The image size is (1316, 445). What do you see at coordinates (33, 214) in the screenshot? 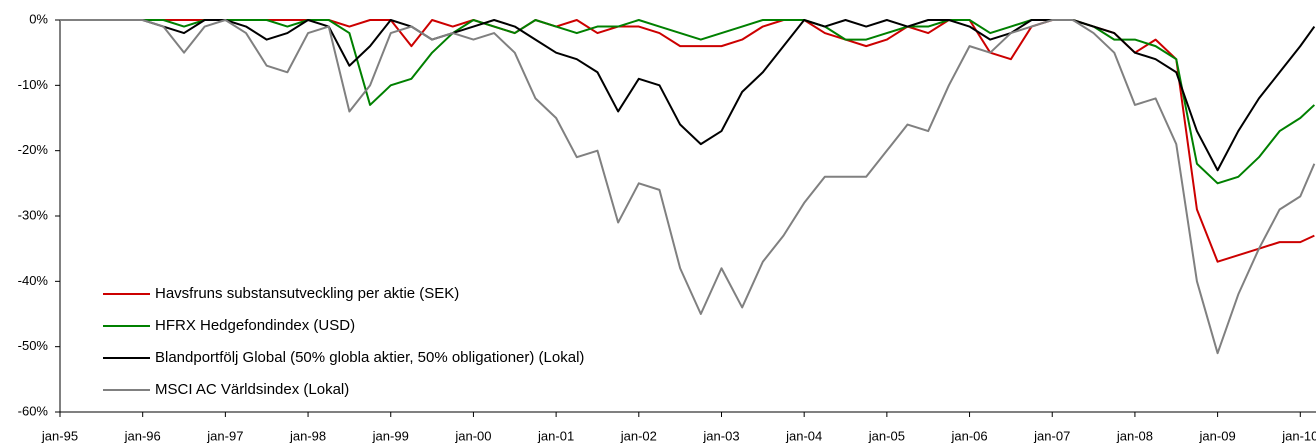
I see `y-tick-label: -30%` at bounding box center [33, 214].